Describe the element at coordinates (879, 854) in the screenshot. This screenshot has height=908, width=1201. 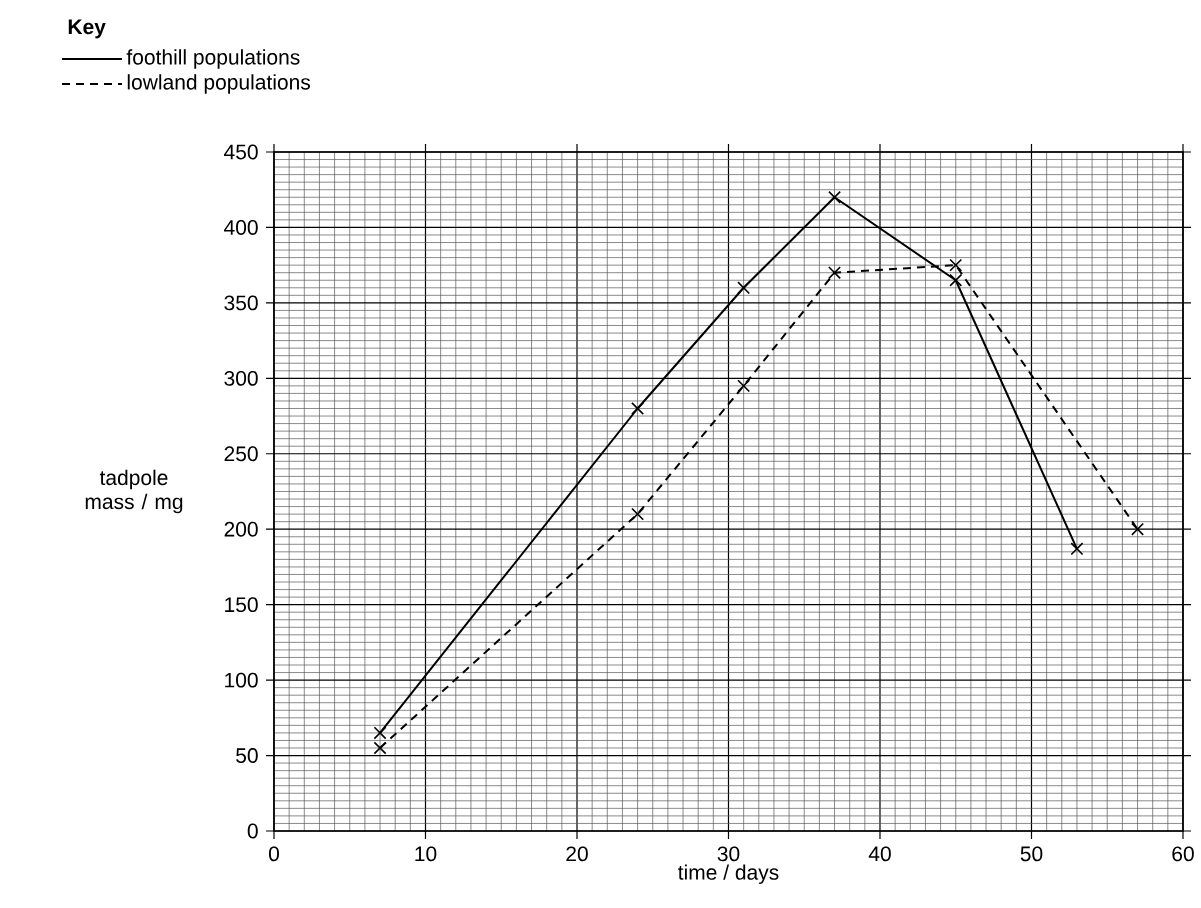
I see `x-tick-label: 40` at that location.